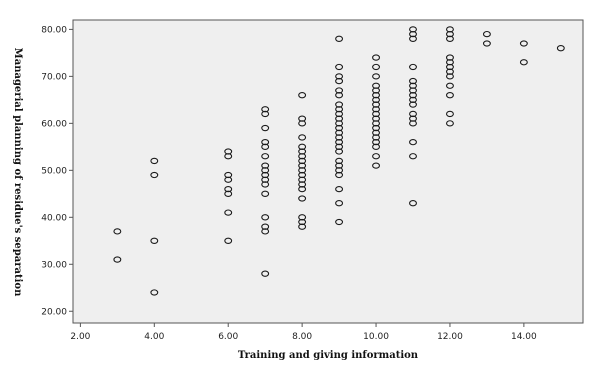 This screenshot has height=367, width=589. Describe the element at coordinates (54, 265) in the screenshot. I see `y-tick-label: 30.00` at that location.